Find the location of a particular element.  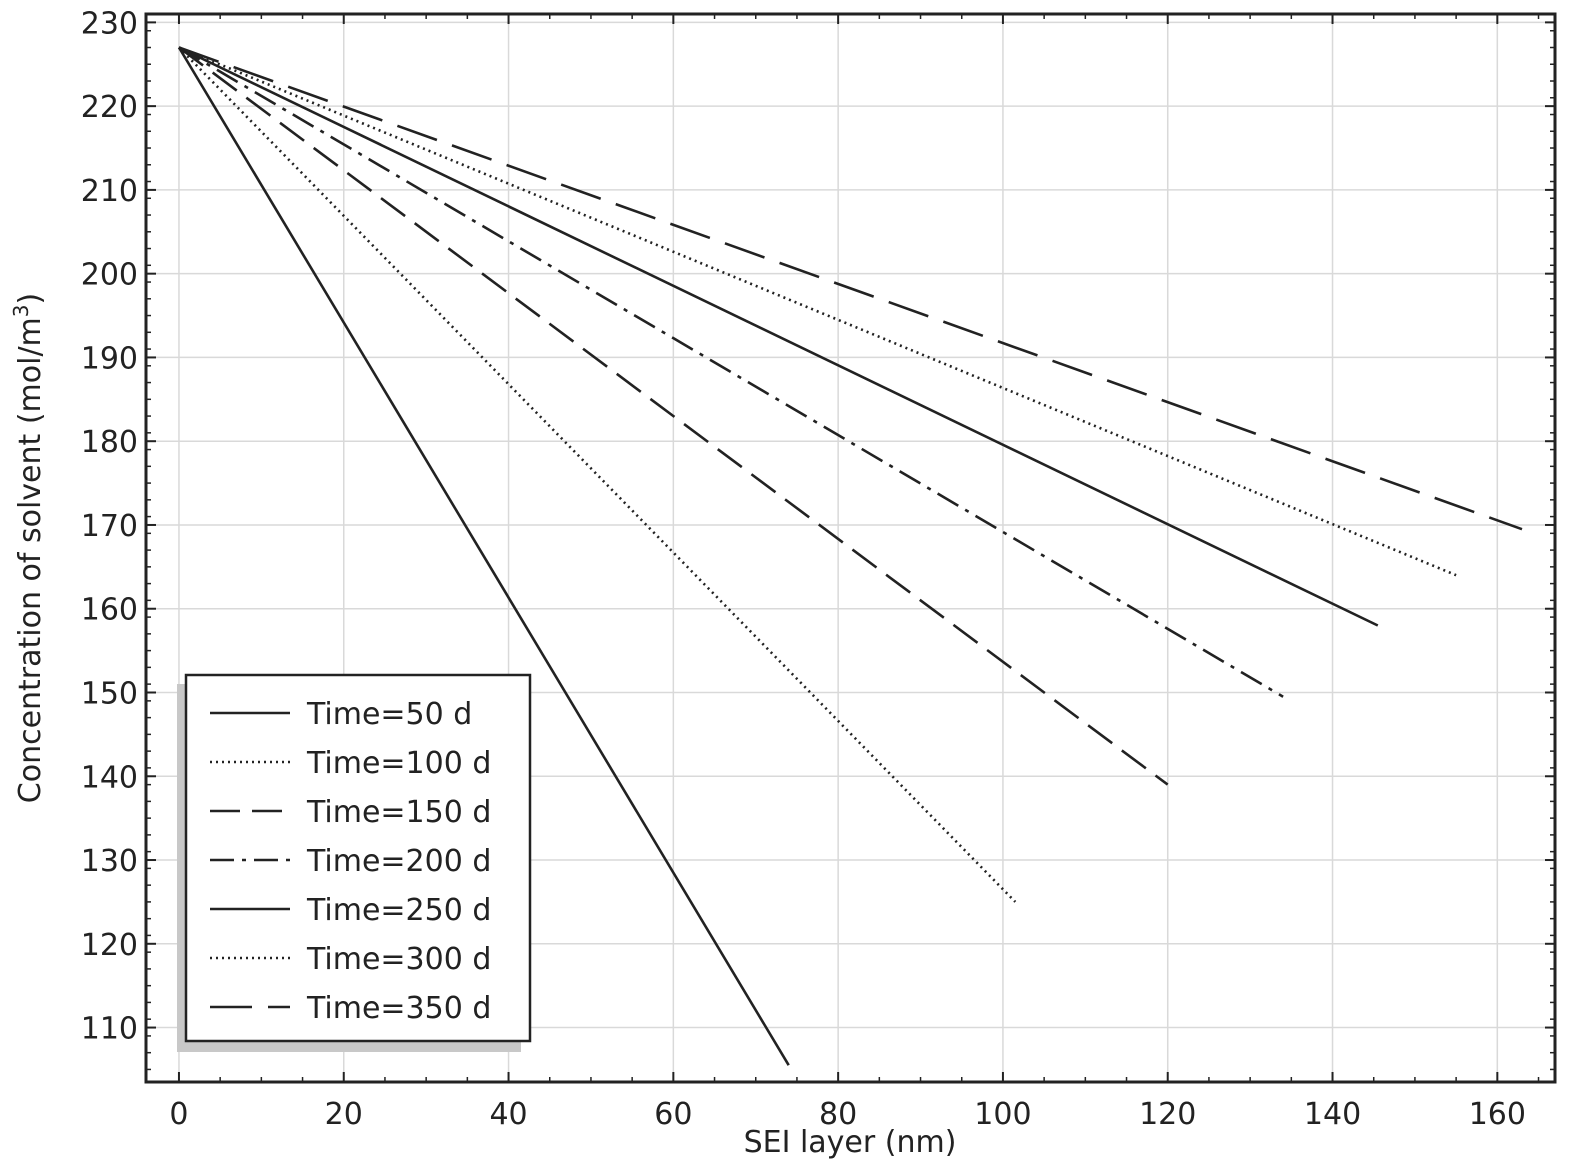

y-tick-label: 150 is located at coordinates (109, 693).